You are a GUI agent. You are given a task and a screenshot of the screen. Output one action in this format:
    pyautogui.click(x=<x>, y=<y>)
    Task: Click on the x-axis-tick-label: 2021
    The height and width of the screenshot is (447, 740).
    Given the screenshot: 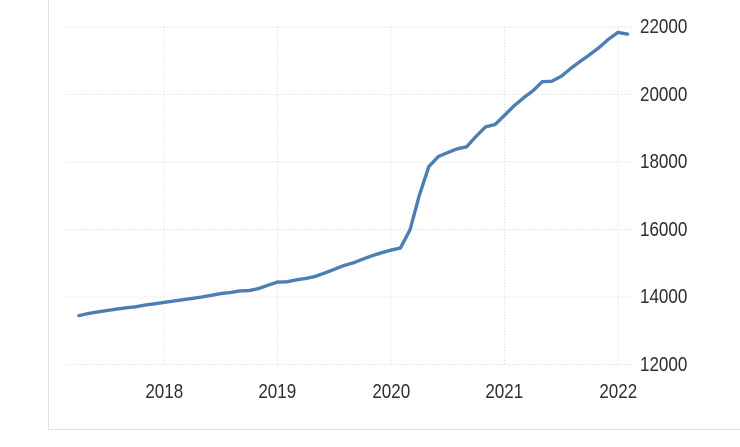 What is the action you would take?
    pyautogui.click(x=505, y=392)
    